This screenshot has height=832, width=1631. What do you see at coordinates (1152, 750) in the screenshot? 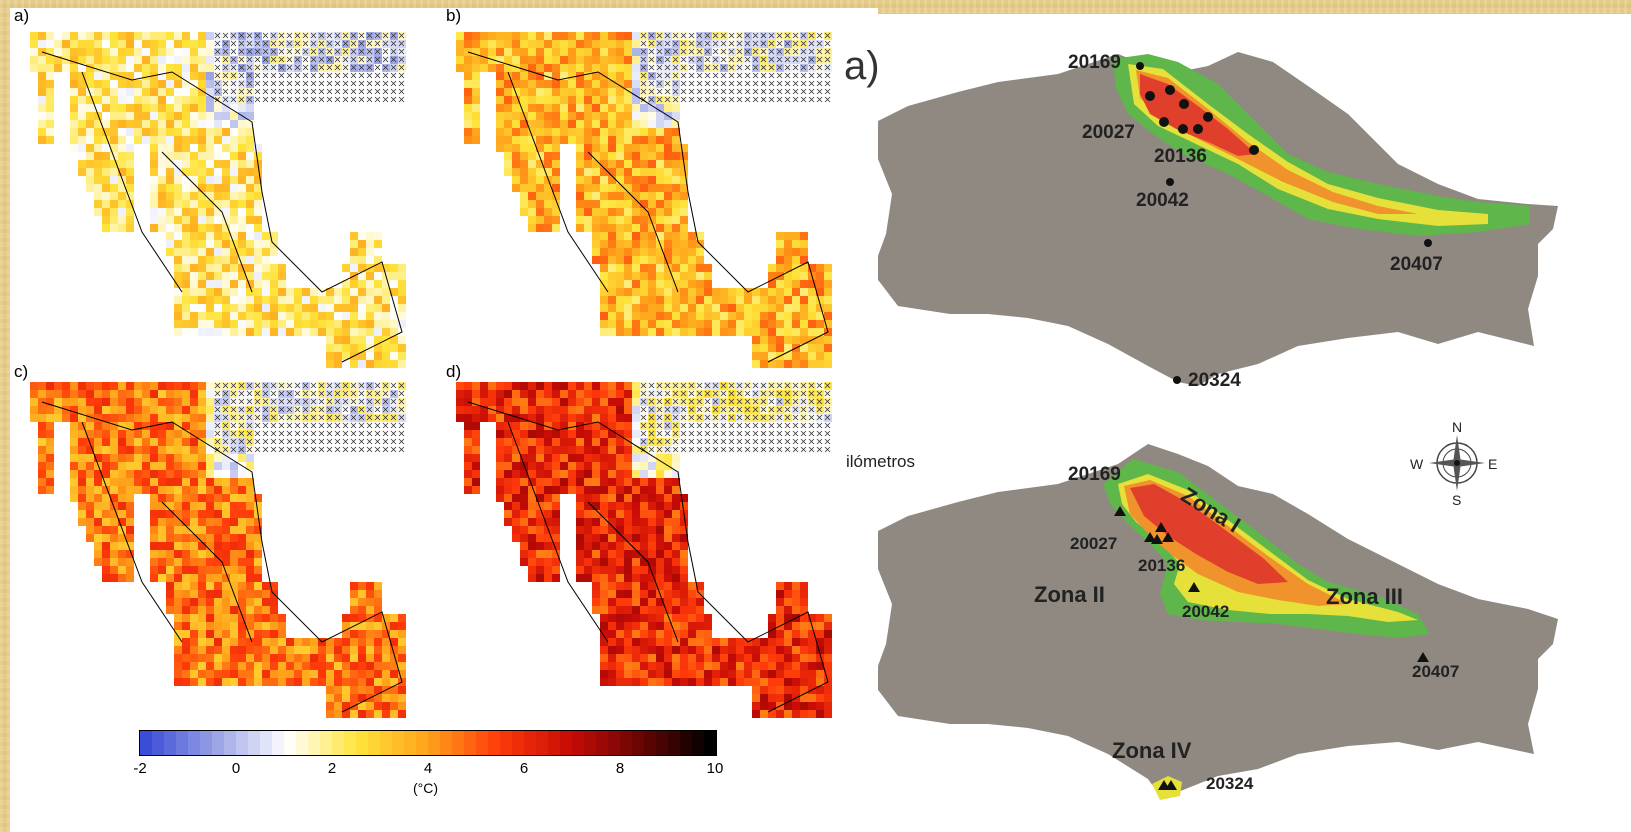
I see `zone-iv-label: Zona IV` at bounding box center [1152, 750].